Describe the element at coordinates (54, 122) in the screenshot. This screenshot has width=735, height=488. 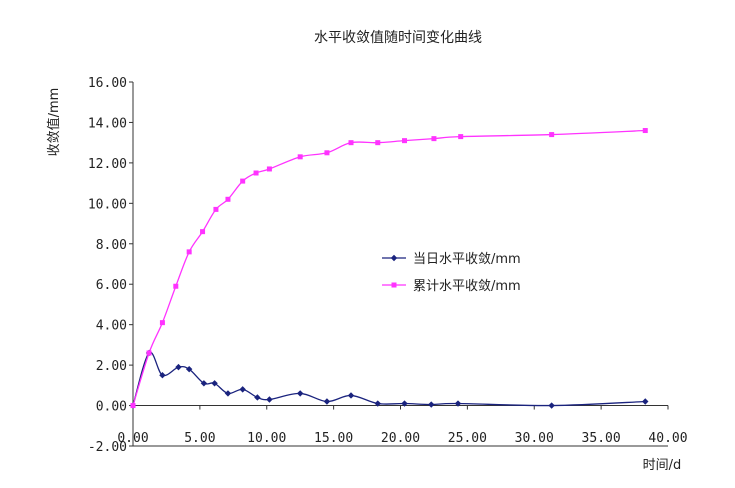
I see `y-axis-label: 收敛值/mm` at that location.